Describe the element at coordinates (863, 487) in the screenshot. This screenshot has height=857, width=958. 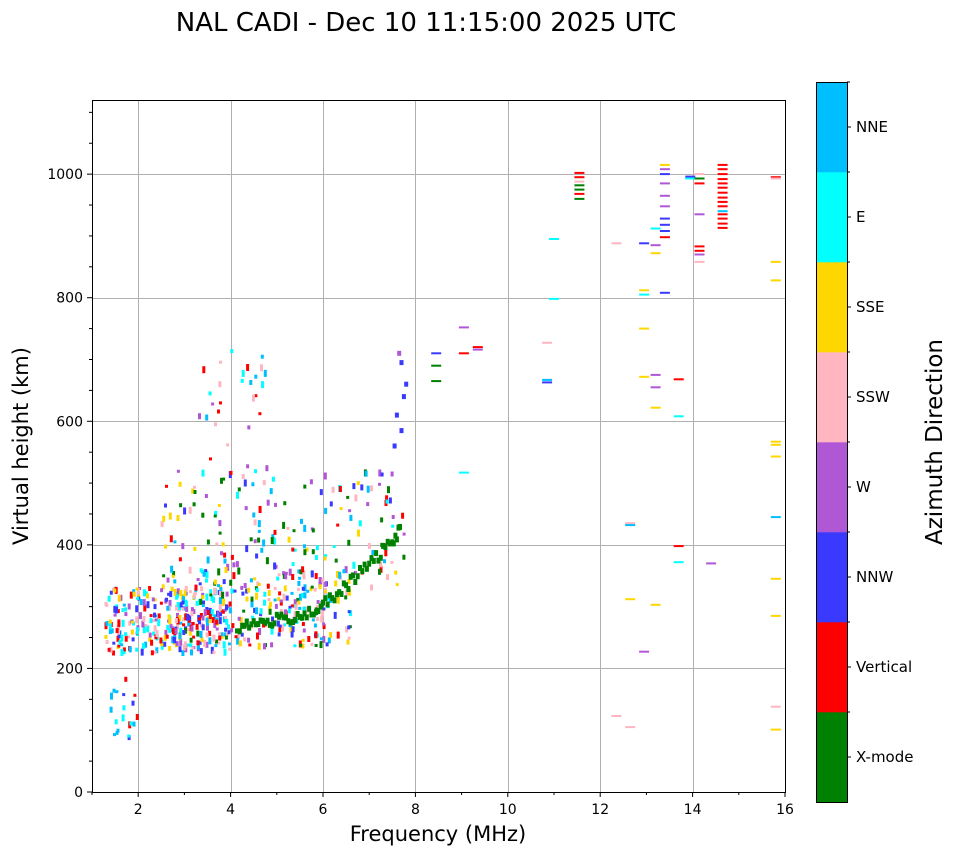
I see `colorbar-label: W` at that location.